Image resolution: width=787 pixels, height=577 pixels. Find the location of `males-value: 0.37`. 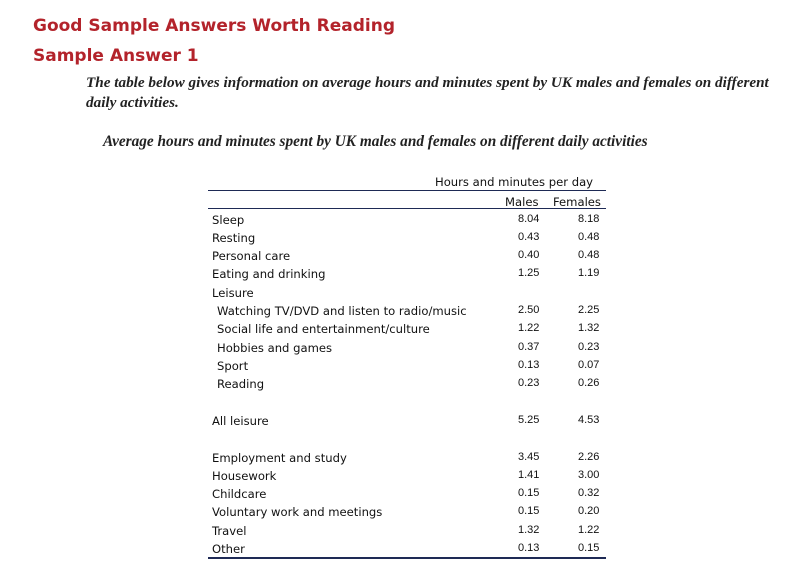

males-value: 0.37 is located at coordinates (529, 347).